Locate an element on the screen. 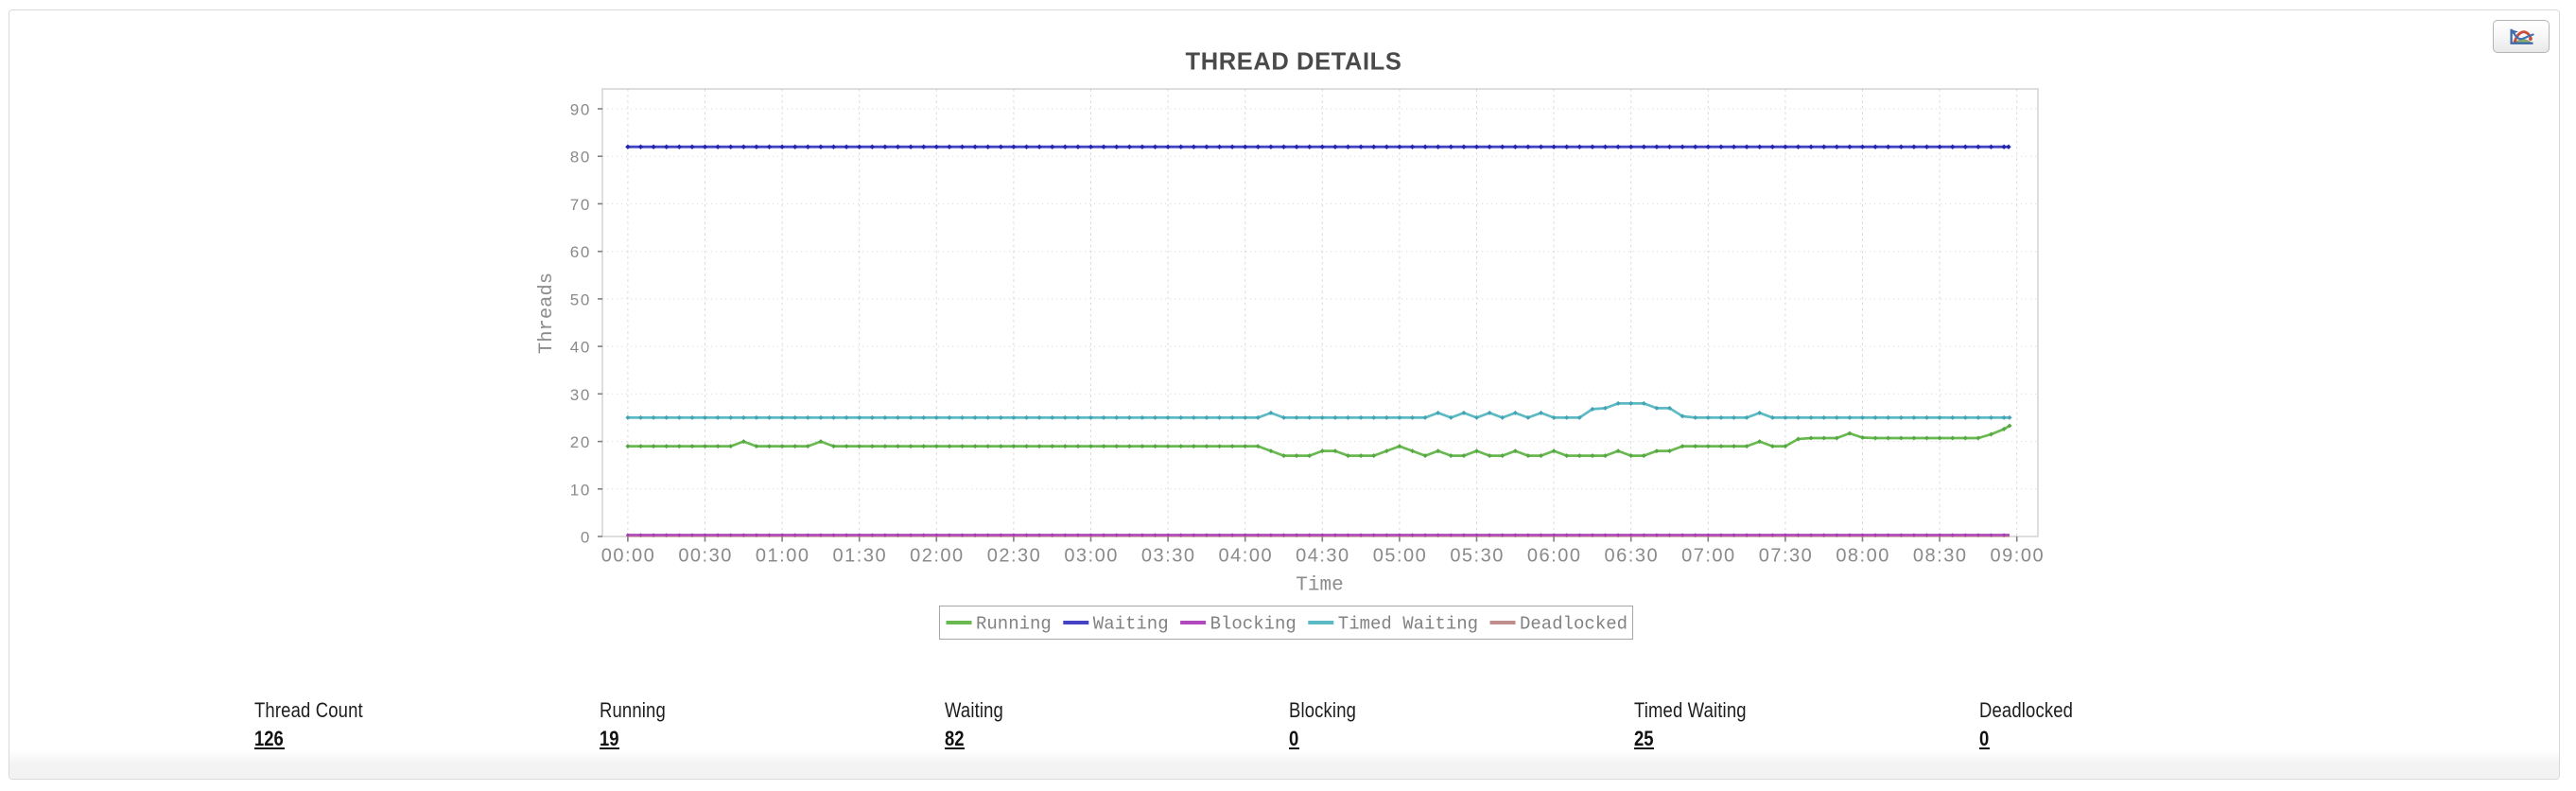 This screenshot has width=2576, height=791. svg-text: 00:30 is located at coordinates (705, 556).